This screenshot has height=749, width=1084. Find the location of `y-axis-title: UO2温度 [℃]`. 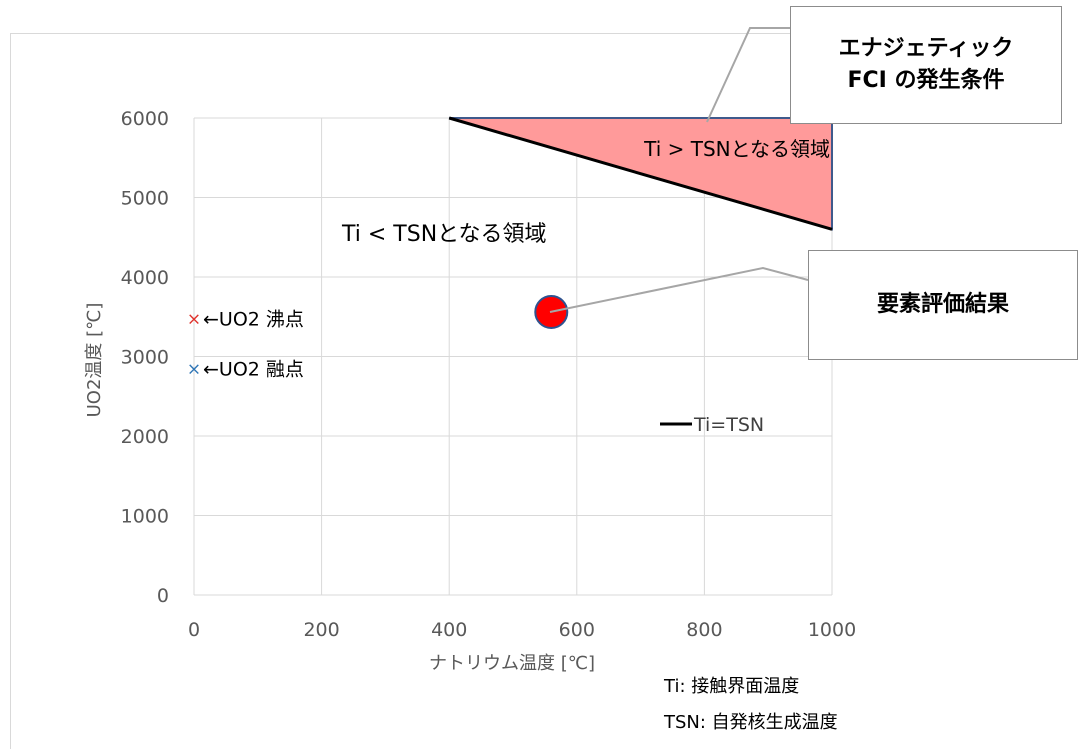

y-axis-title: UO2温度 [℃] is located at coordinates (94, 360).